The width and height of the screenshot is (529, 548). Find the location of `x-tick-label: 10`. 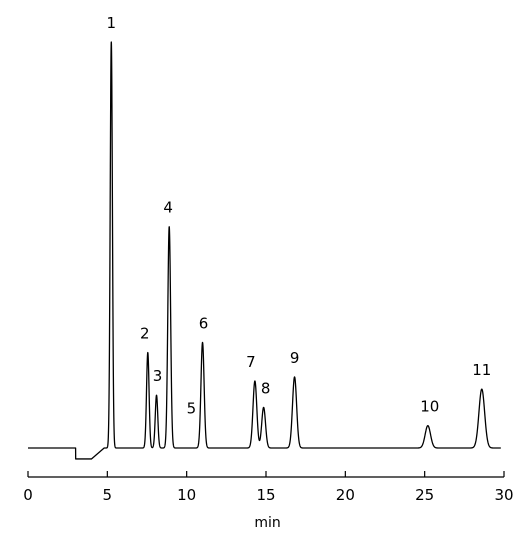

x-tick-label: 10 is located at coordinates (186, 495).